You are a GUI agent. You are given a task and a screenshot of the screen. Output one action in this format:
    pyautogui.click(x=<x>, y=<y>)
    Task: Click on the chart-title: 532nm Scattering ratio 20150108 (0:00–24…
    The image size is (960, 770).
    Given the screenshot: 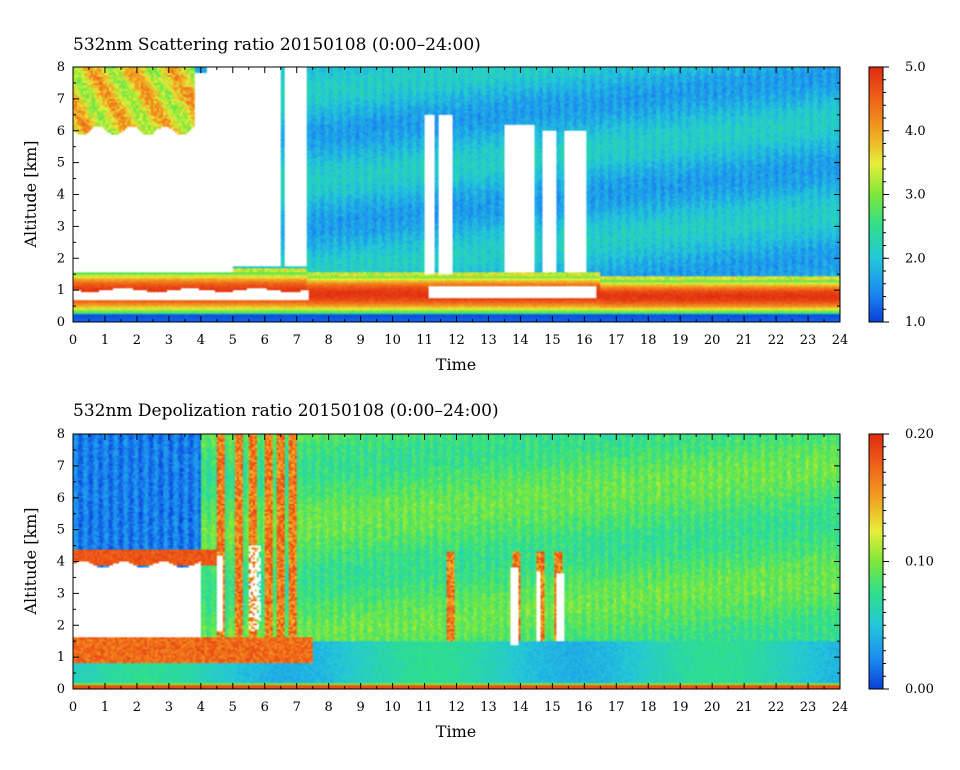 What is the action you would take?
    pyautogui.click(x=277, y=45)
    